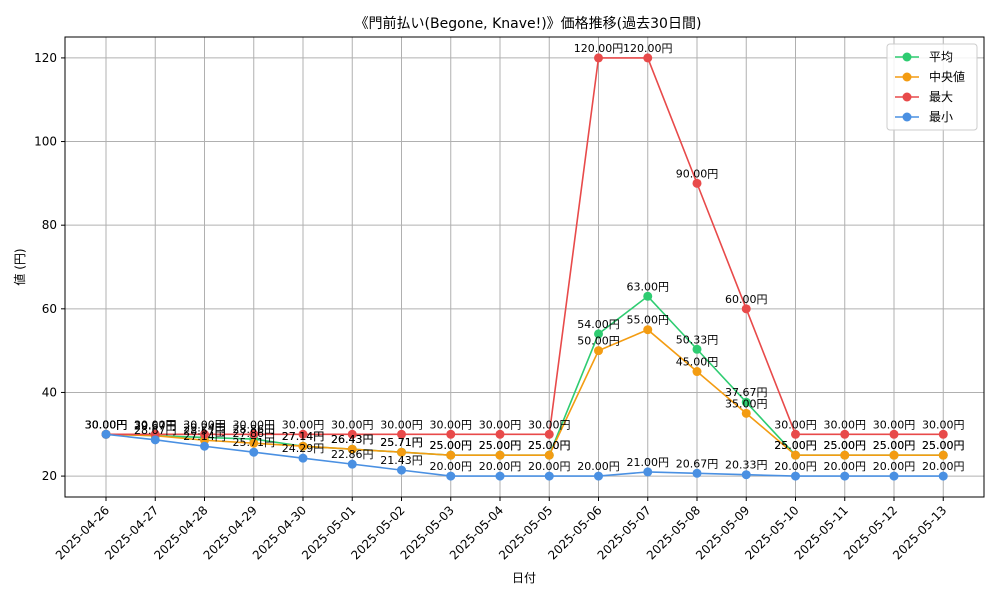 The height and width of the screenshot is (600, 1000). Describe the element at coordinates (648, 320) in the screenshot. I see `data-label: 55.00円` at that location.